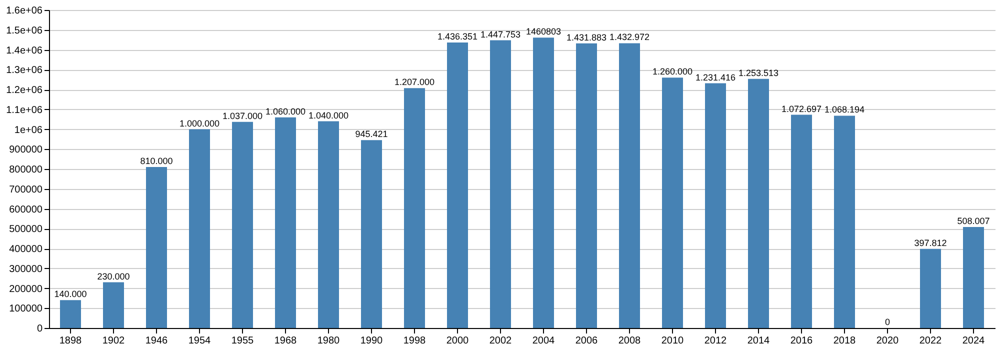  I want to click on data-label: 1.068.194, so click(844, 109).